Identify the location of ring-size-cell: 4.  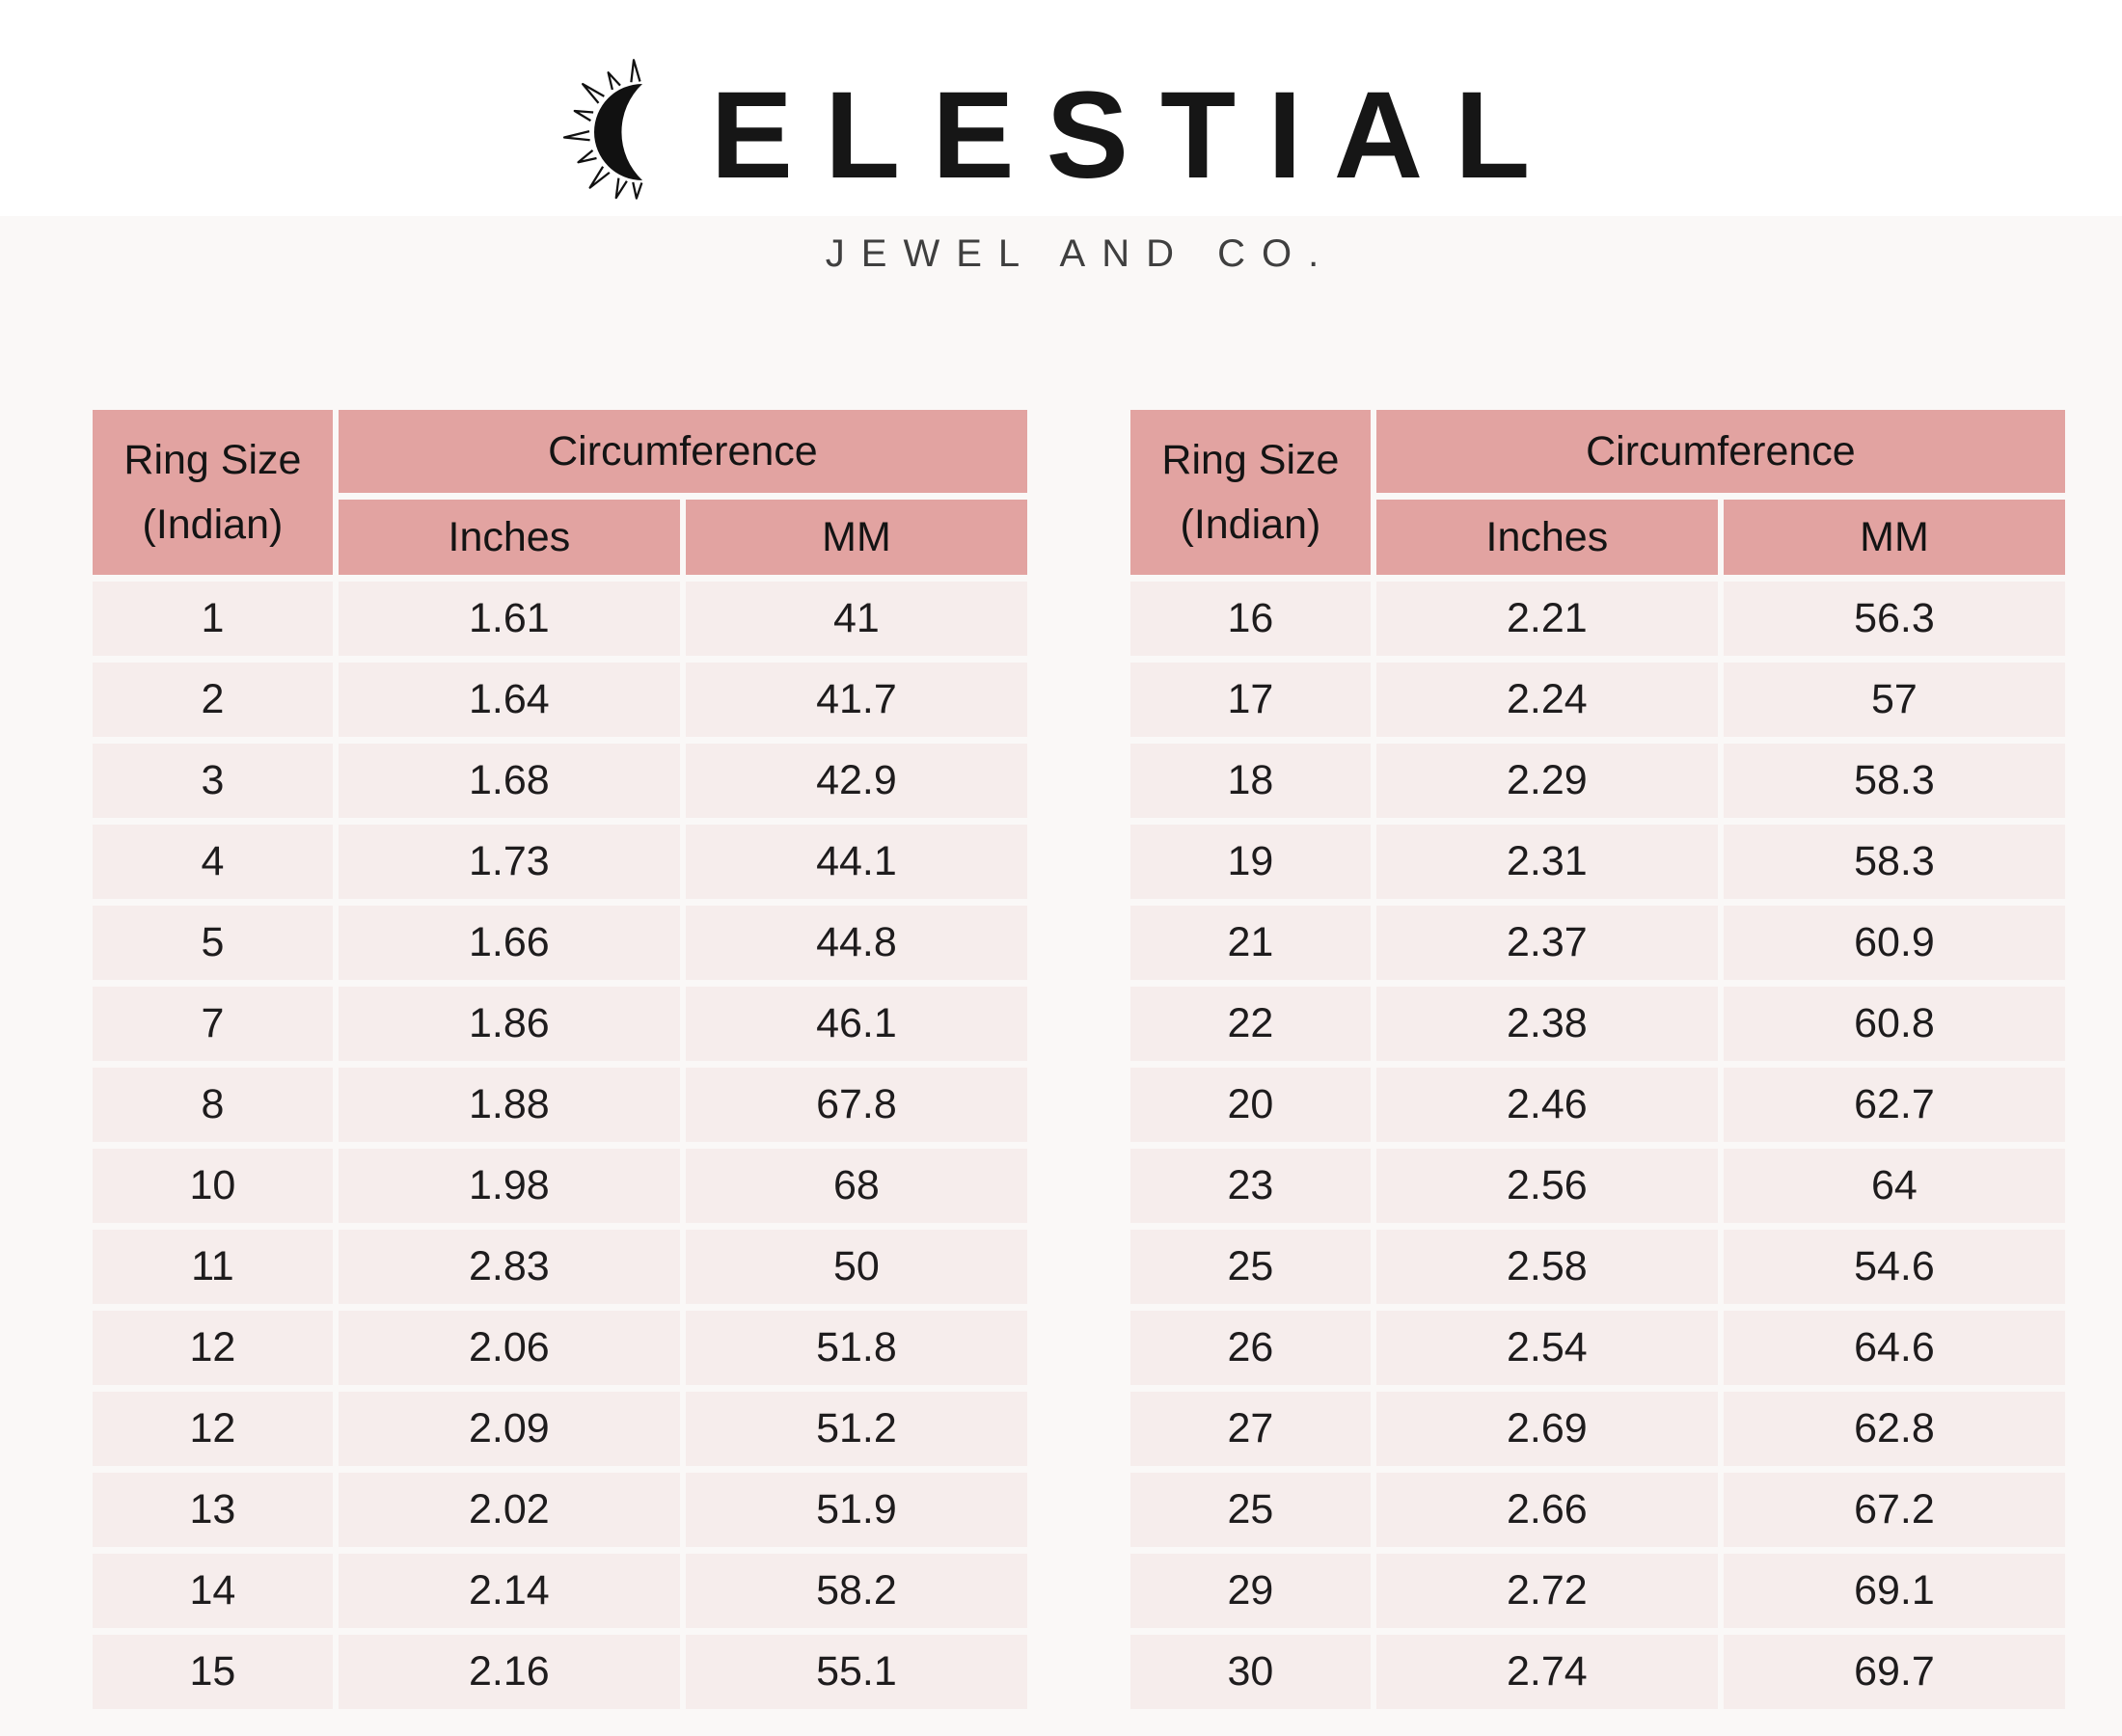
(213, 862).